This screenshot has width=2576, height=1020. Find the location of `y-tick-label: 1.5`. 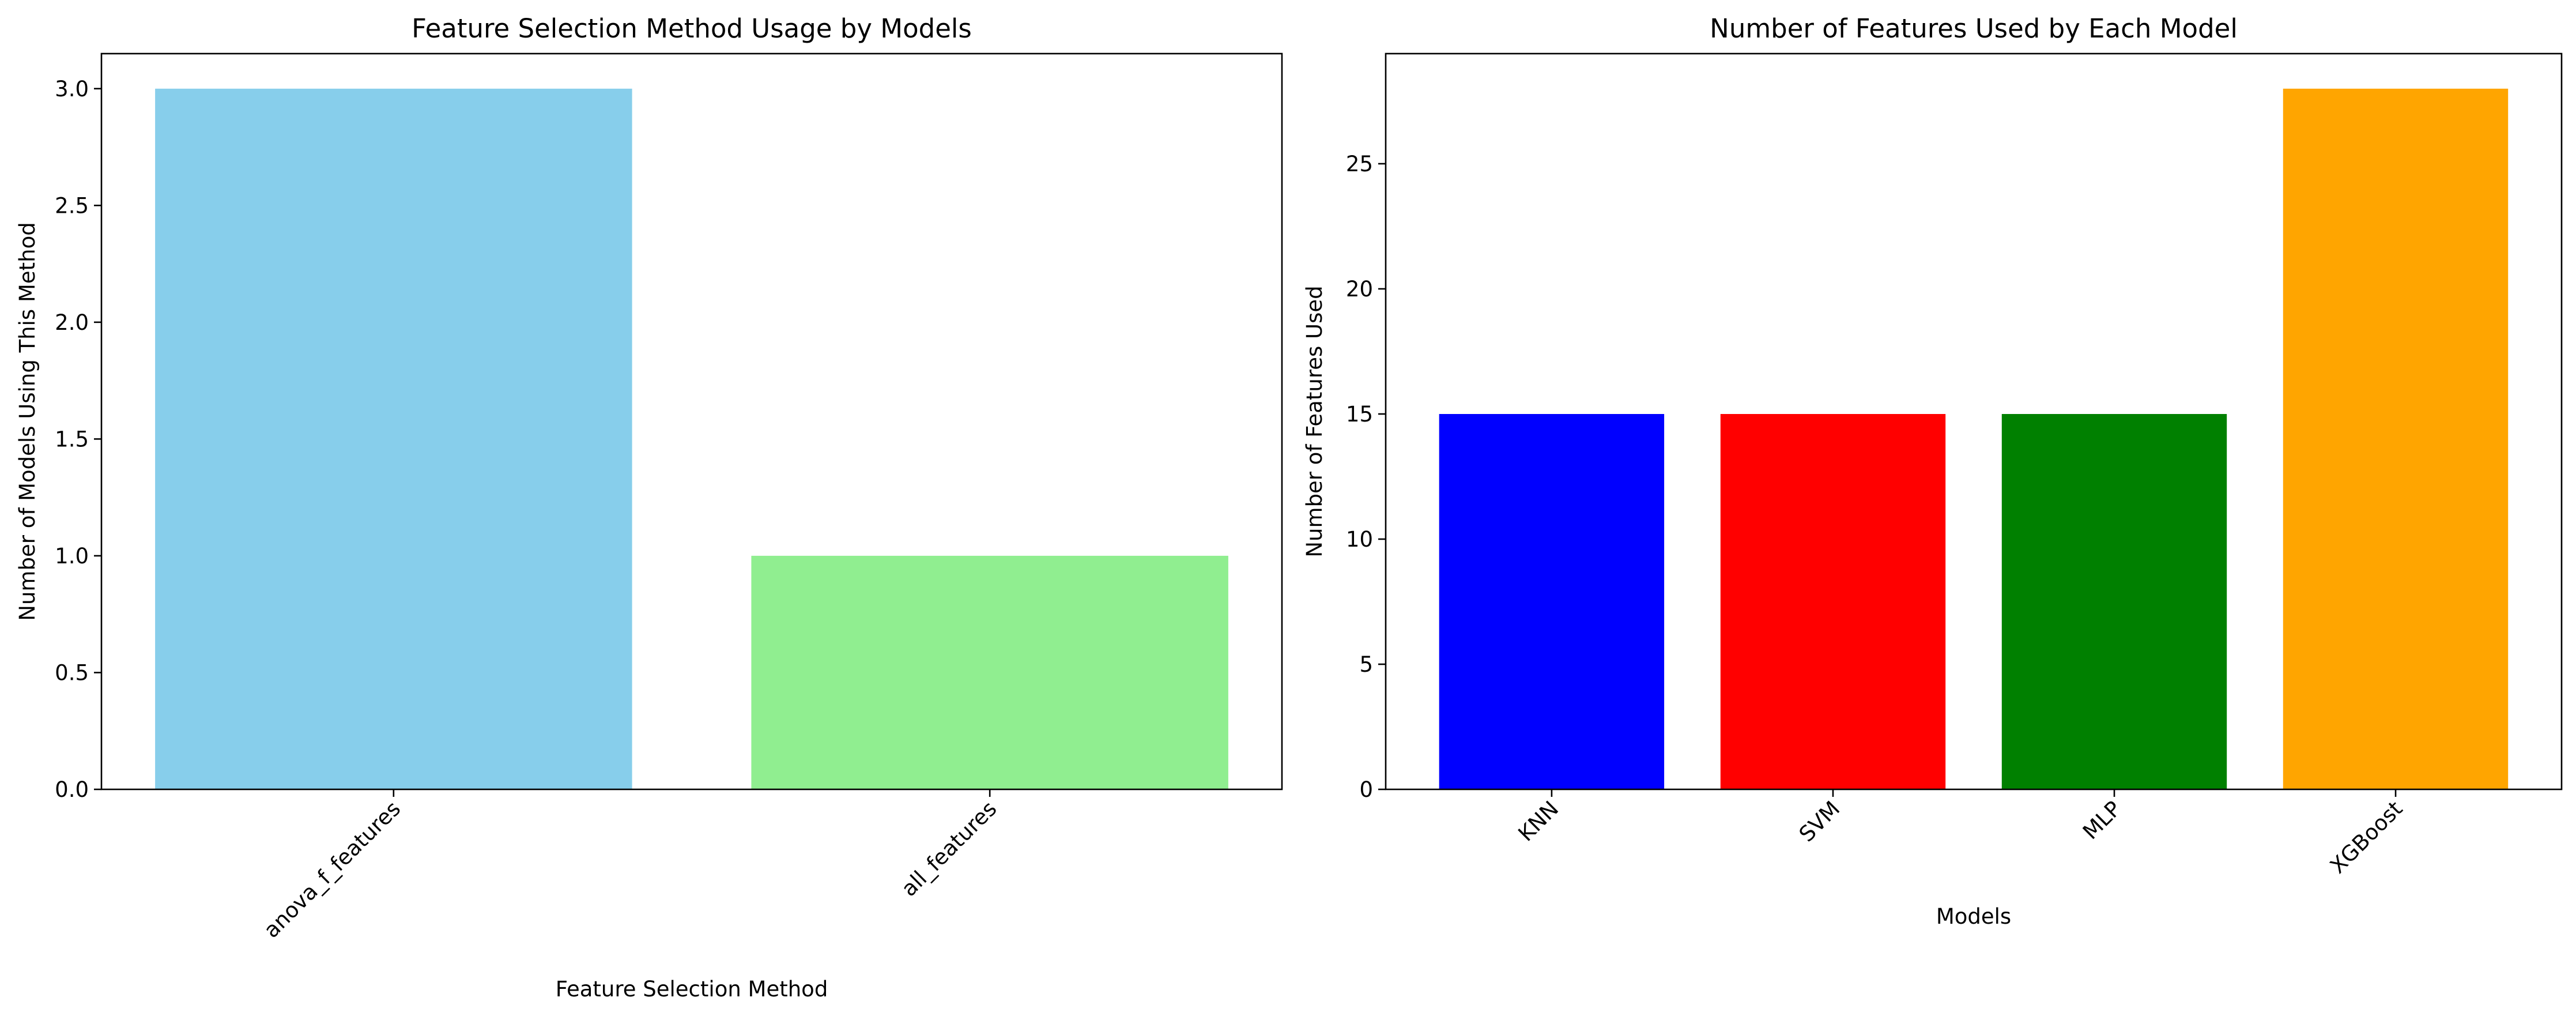

y-tick-label: 1.5 is located at coordinates (72, 439).